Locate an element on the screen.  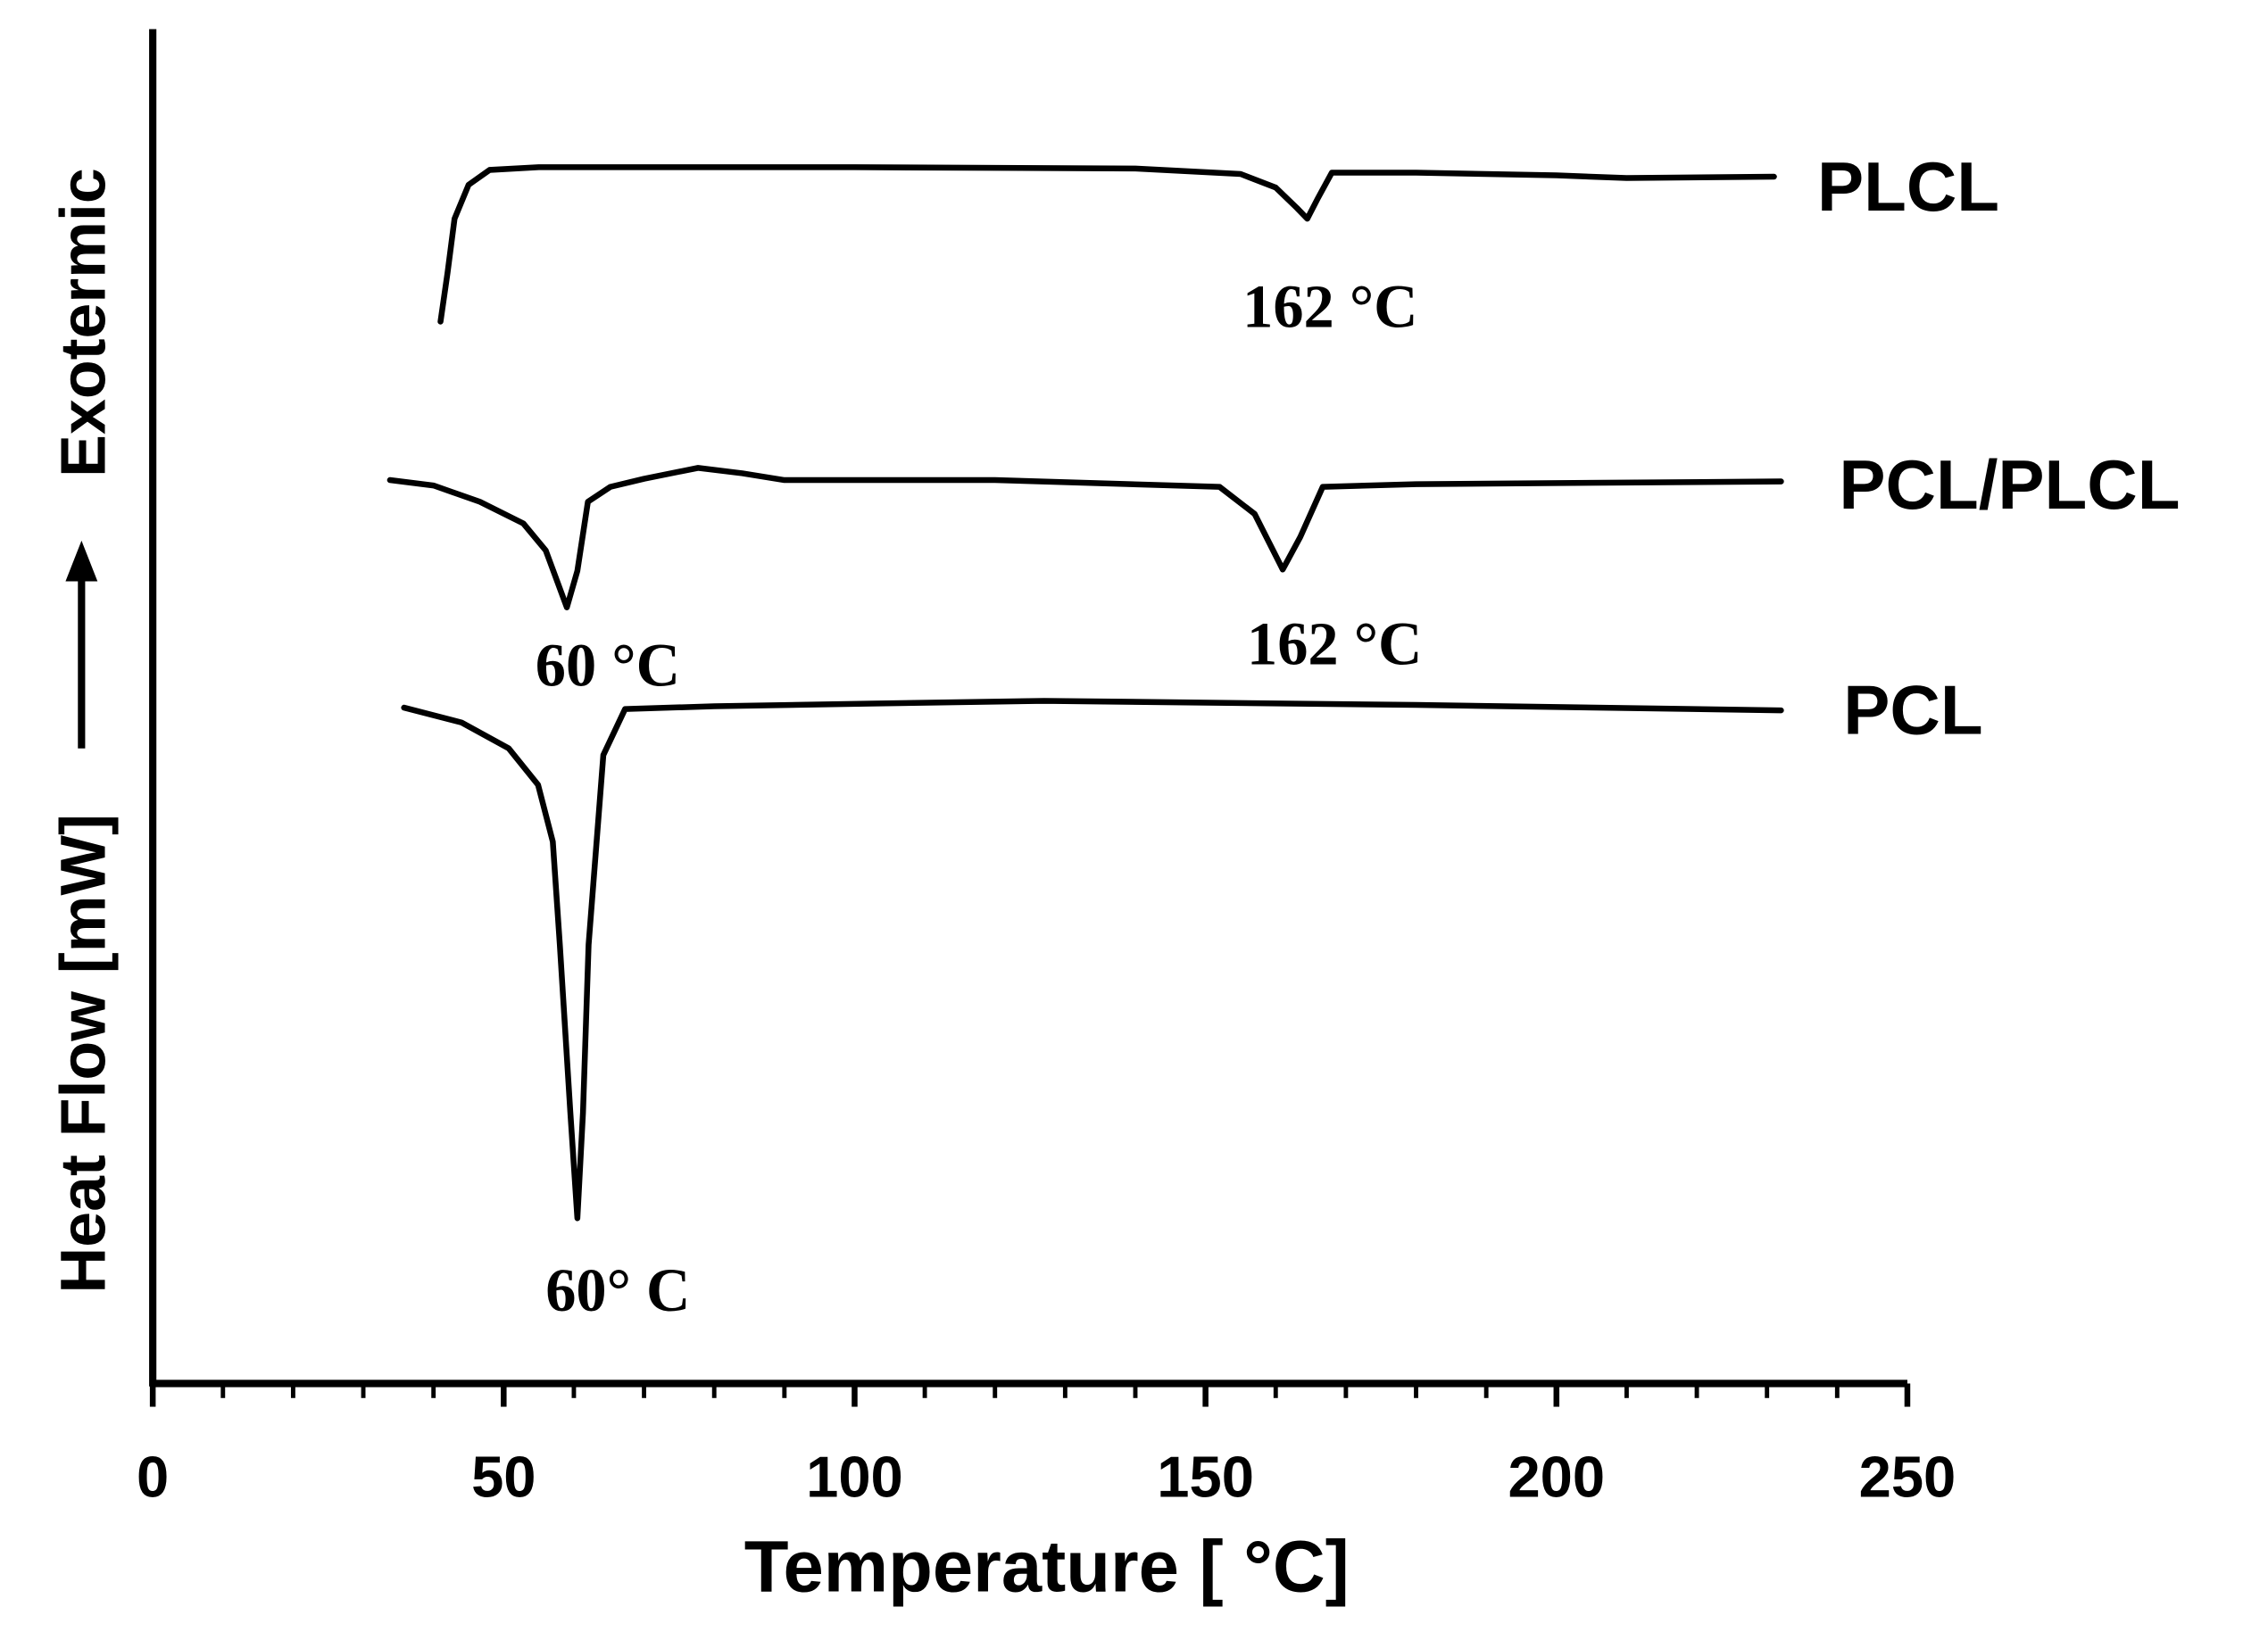
x-tick-label: 250 is located at coordinates (1908, 1477).